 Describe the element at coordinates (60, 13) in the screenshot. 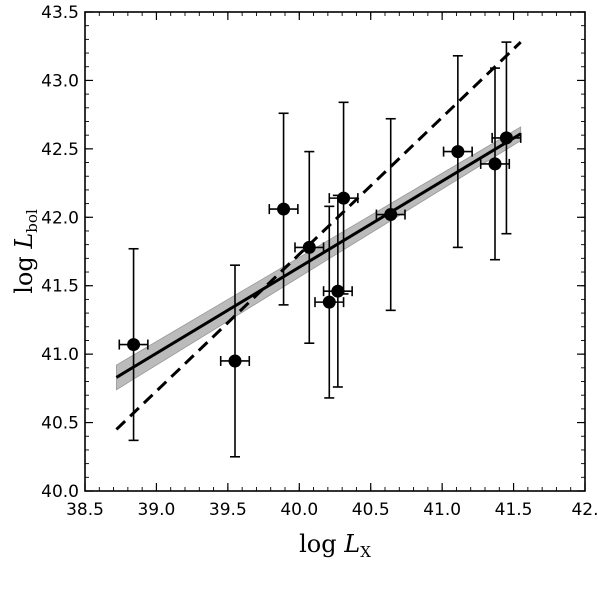

I see `y-tick-label: 43.5` at that location.